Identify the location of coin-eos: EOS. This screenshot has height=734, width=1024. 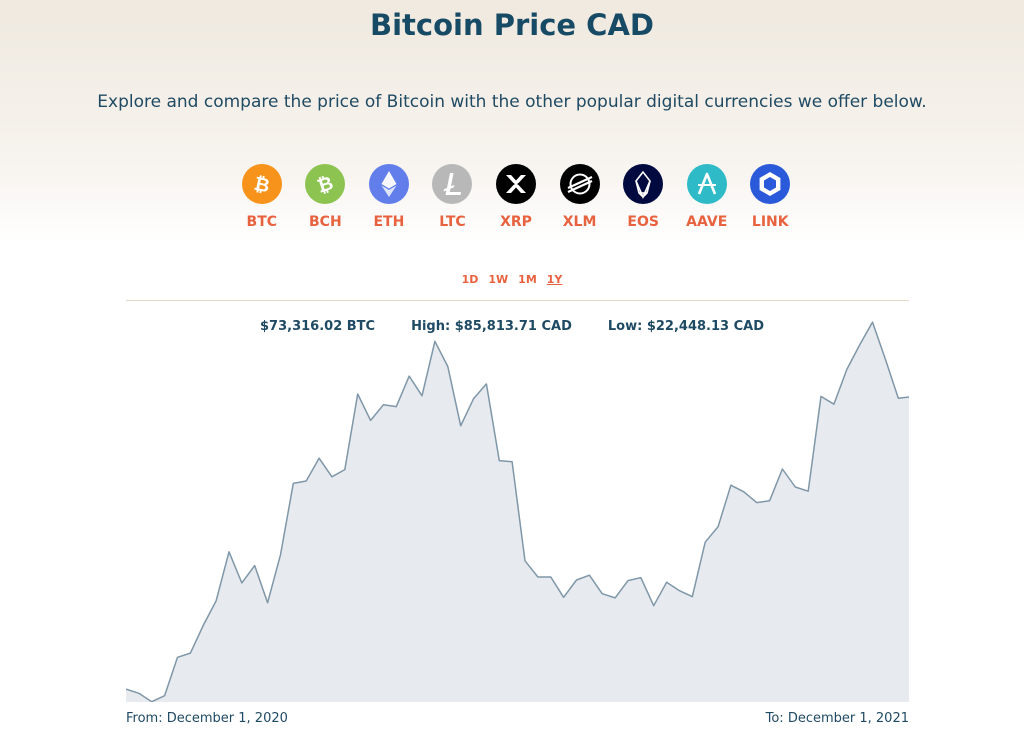
(643, 197).